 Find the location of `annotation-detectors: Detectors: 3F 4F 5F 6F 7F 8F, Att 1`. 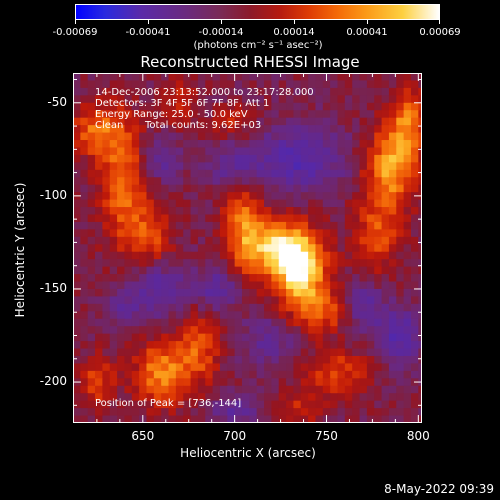

annotation-detectors: Detectors: 3F 4F 5F 6F 7F 8F, Att 1 is located at coordinates (182, 103).